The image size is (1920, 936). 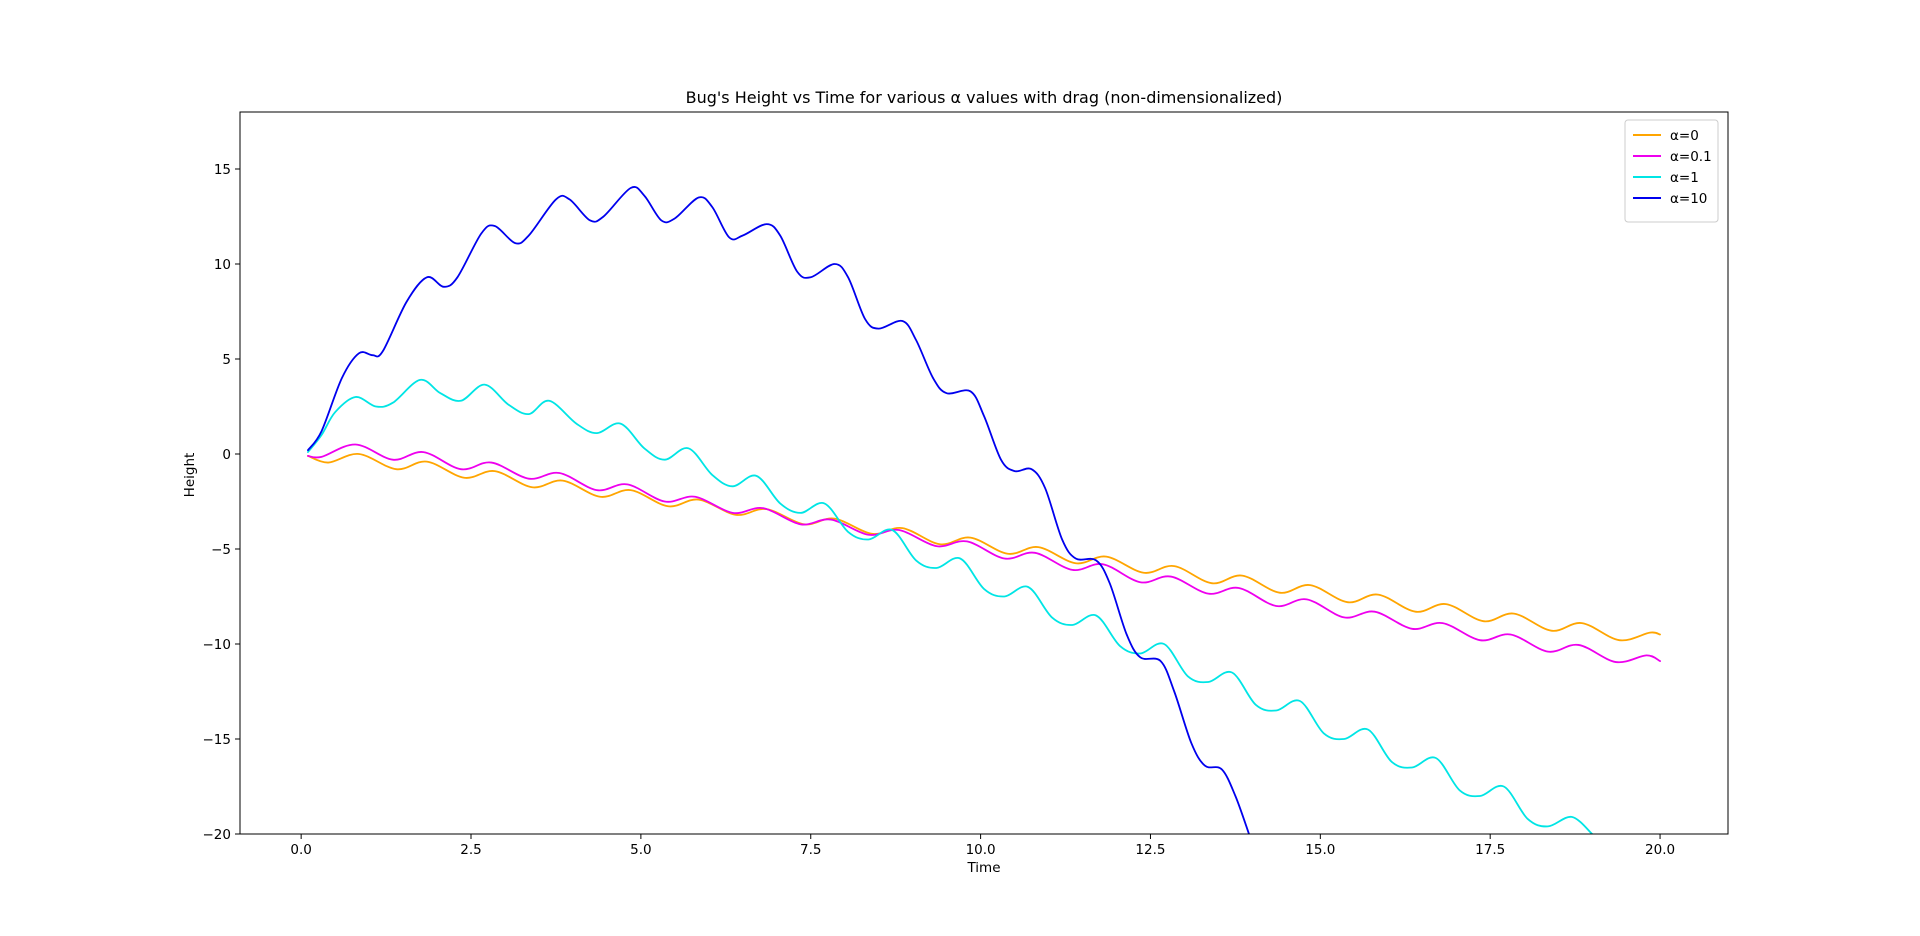 What do you see at coordinates (983, 868) in the screenshot?
I see `x-axis-label: Time` at bounding box center [983, 868].